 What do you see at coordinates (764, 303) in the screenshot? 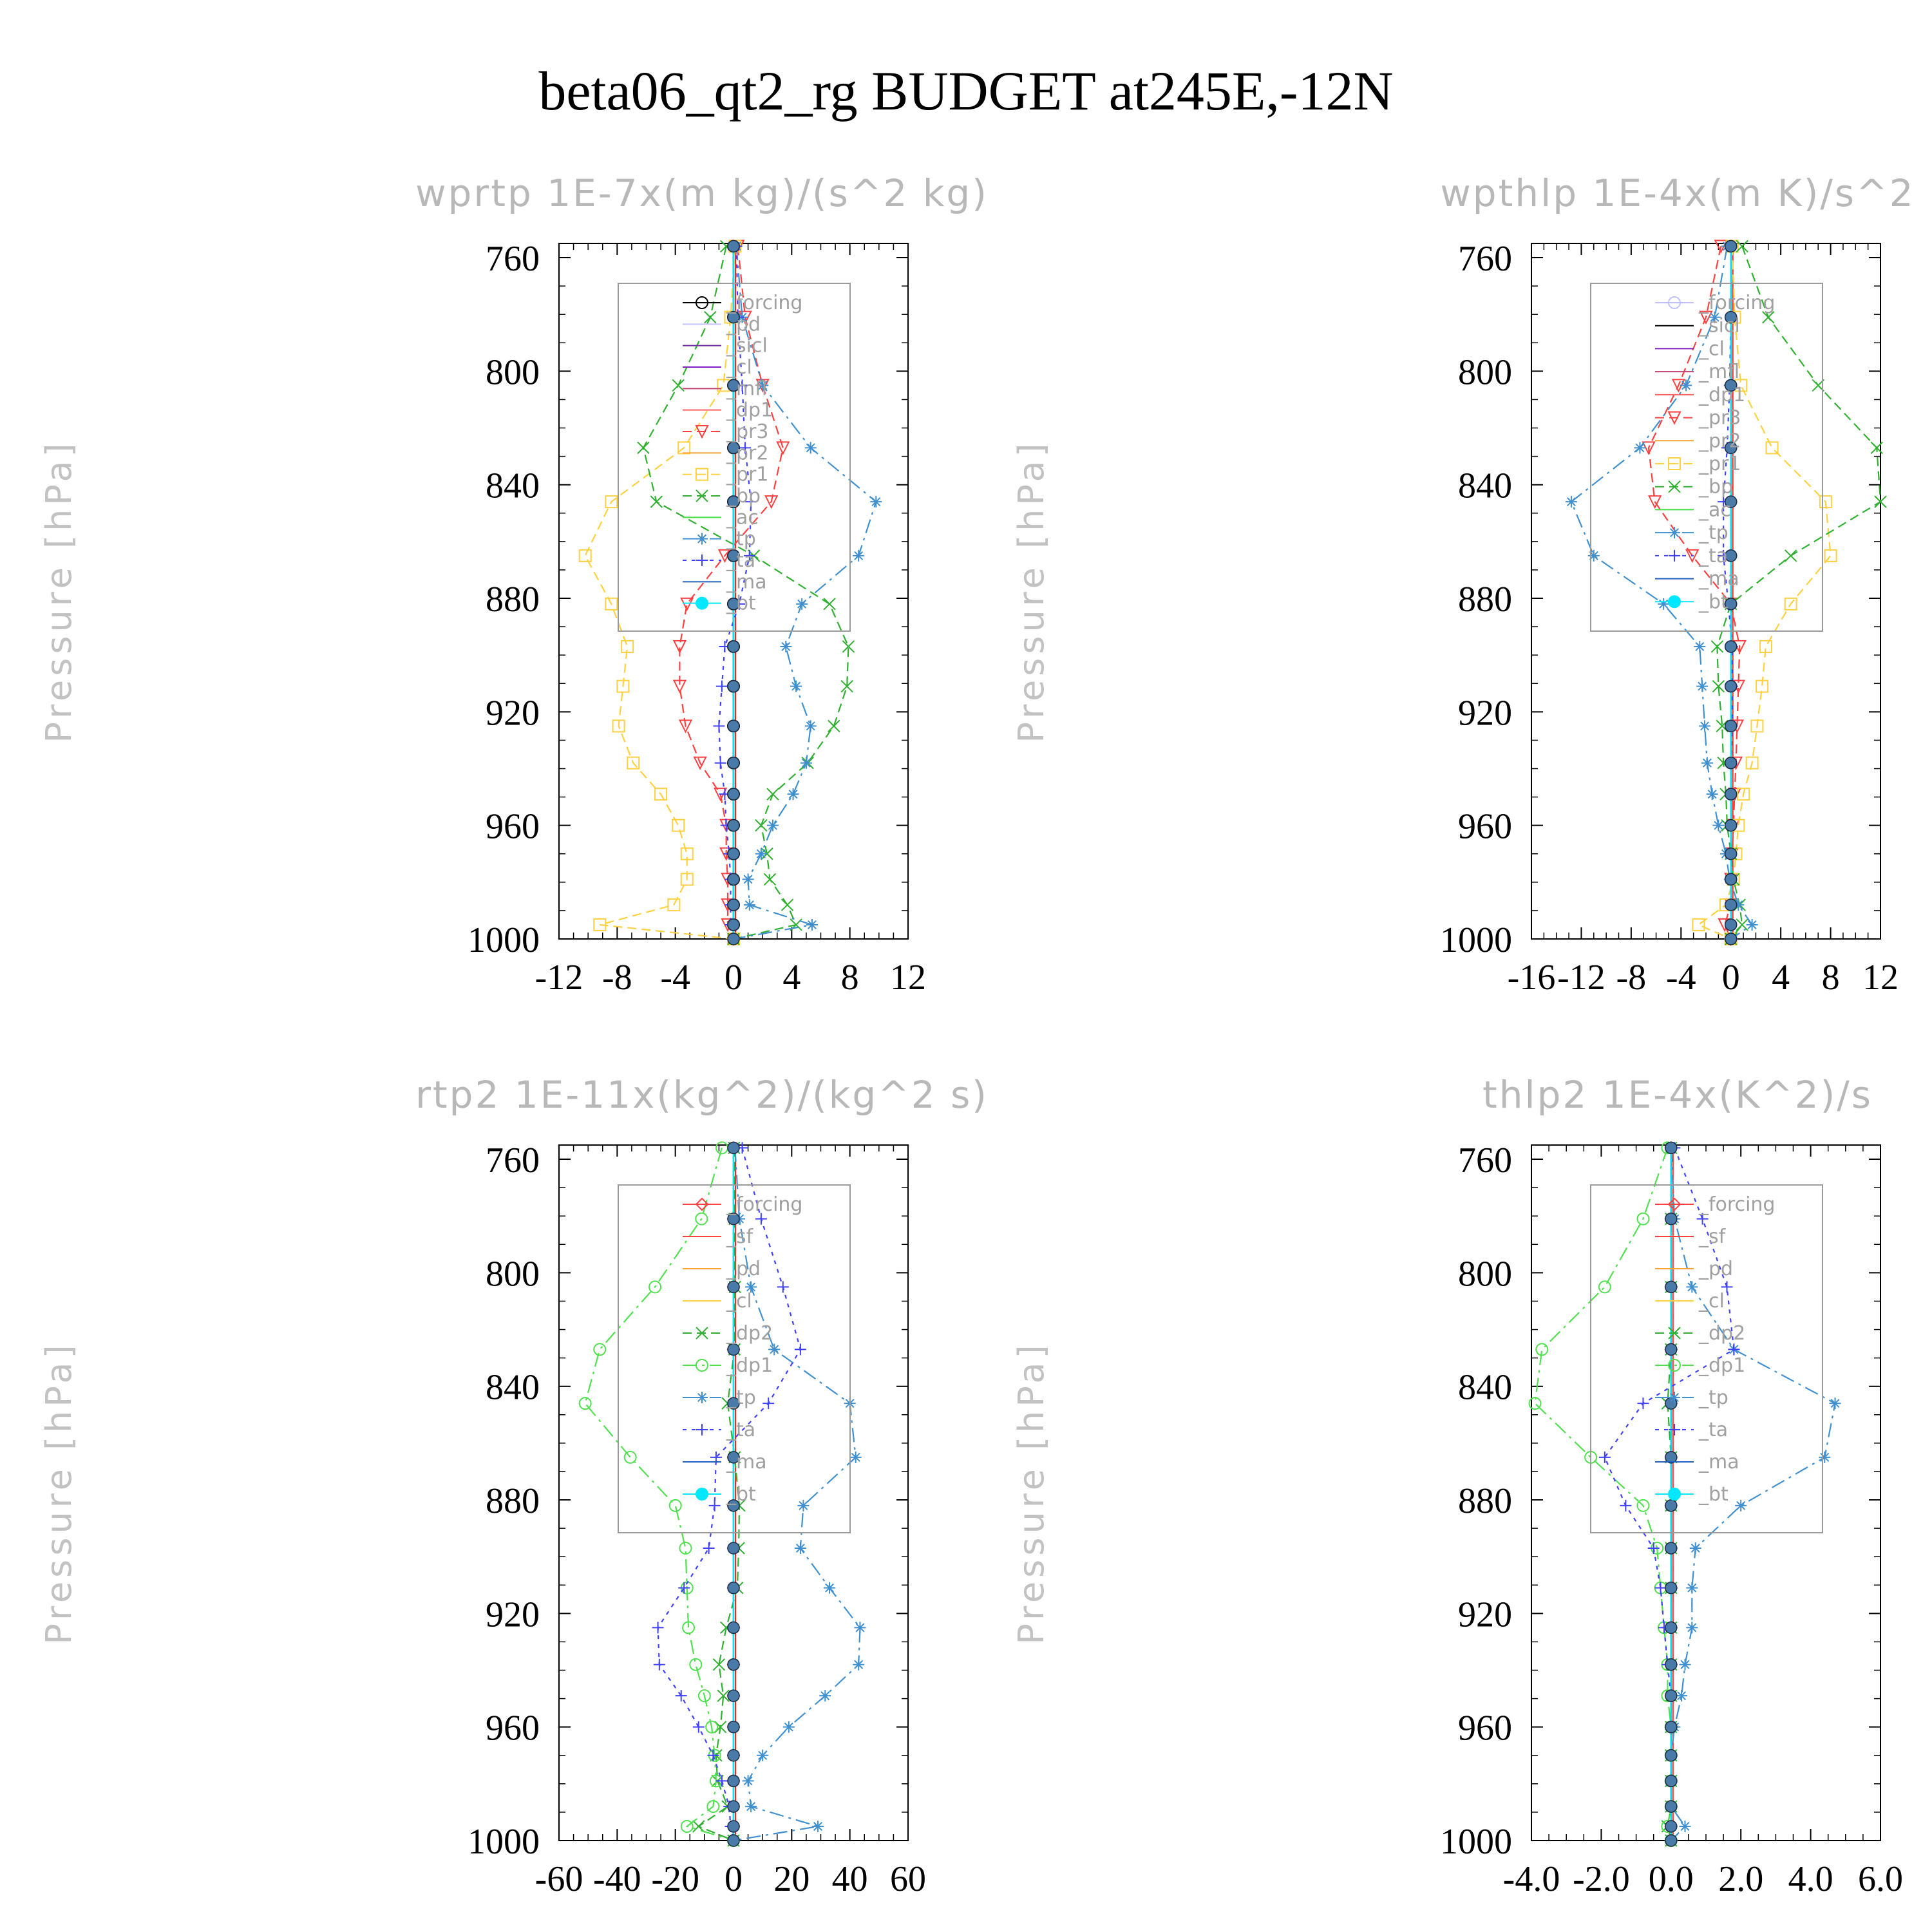
I see `legend-label: _forcing` at bounding box center [764, 303].